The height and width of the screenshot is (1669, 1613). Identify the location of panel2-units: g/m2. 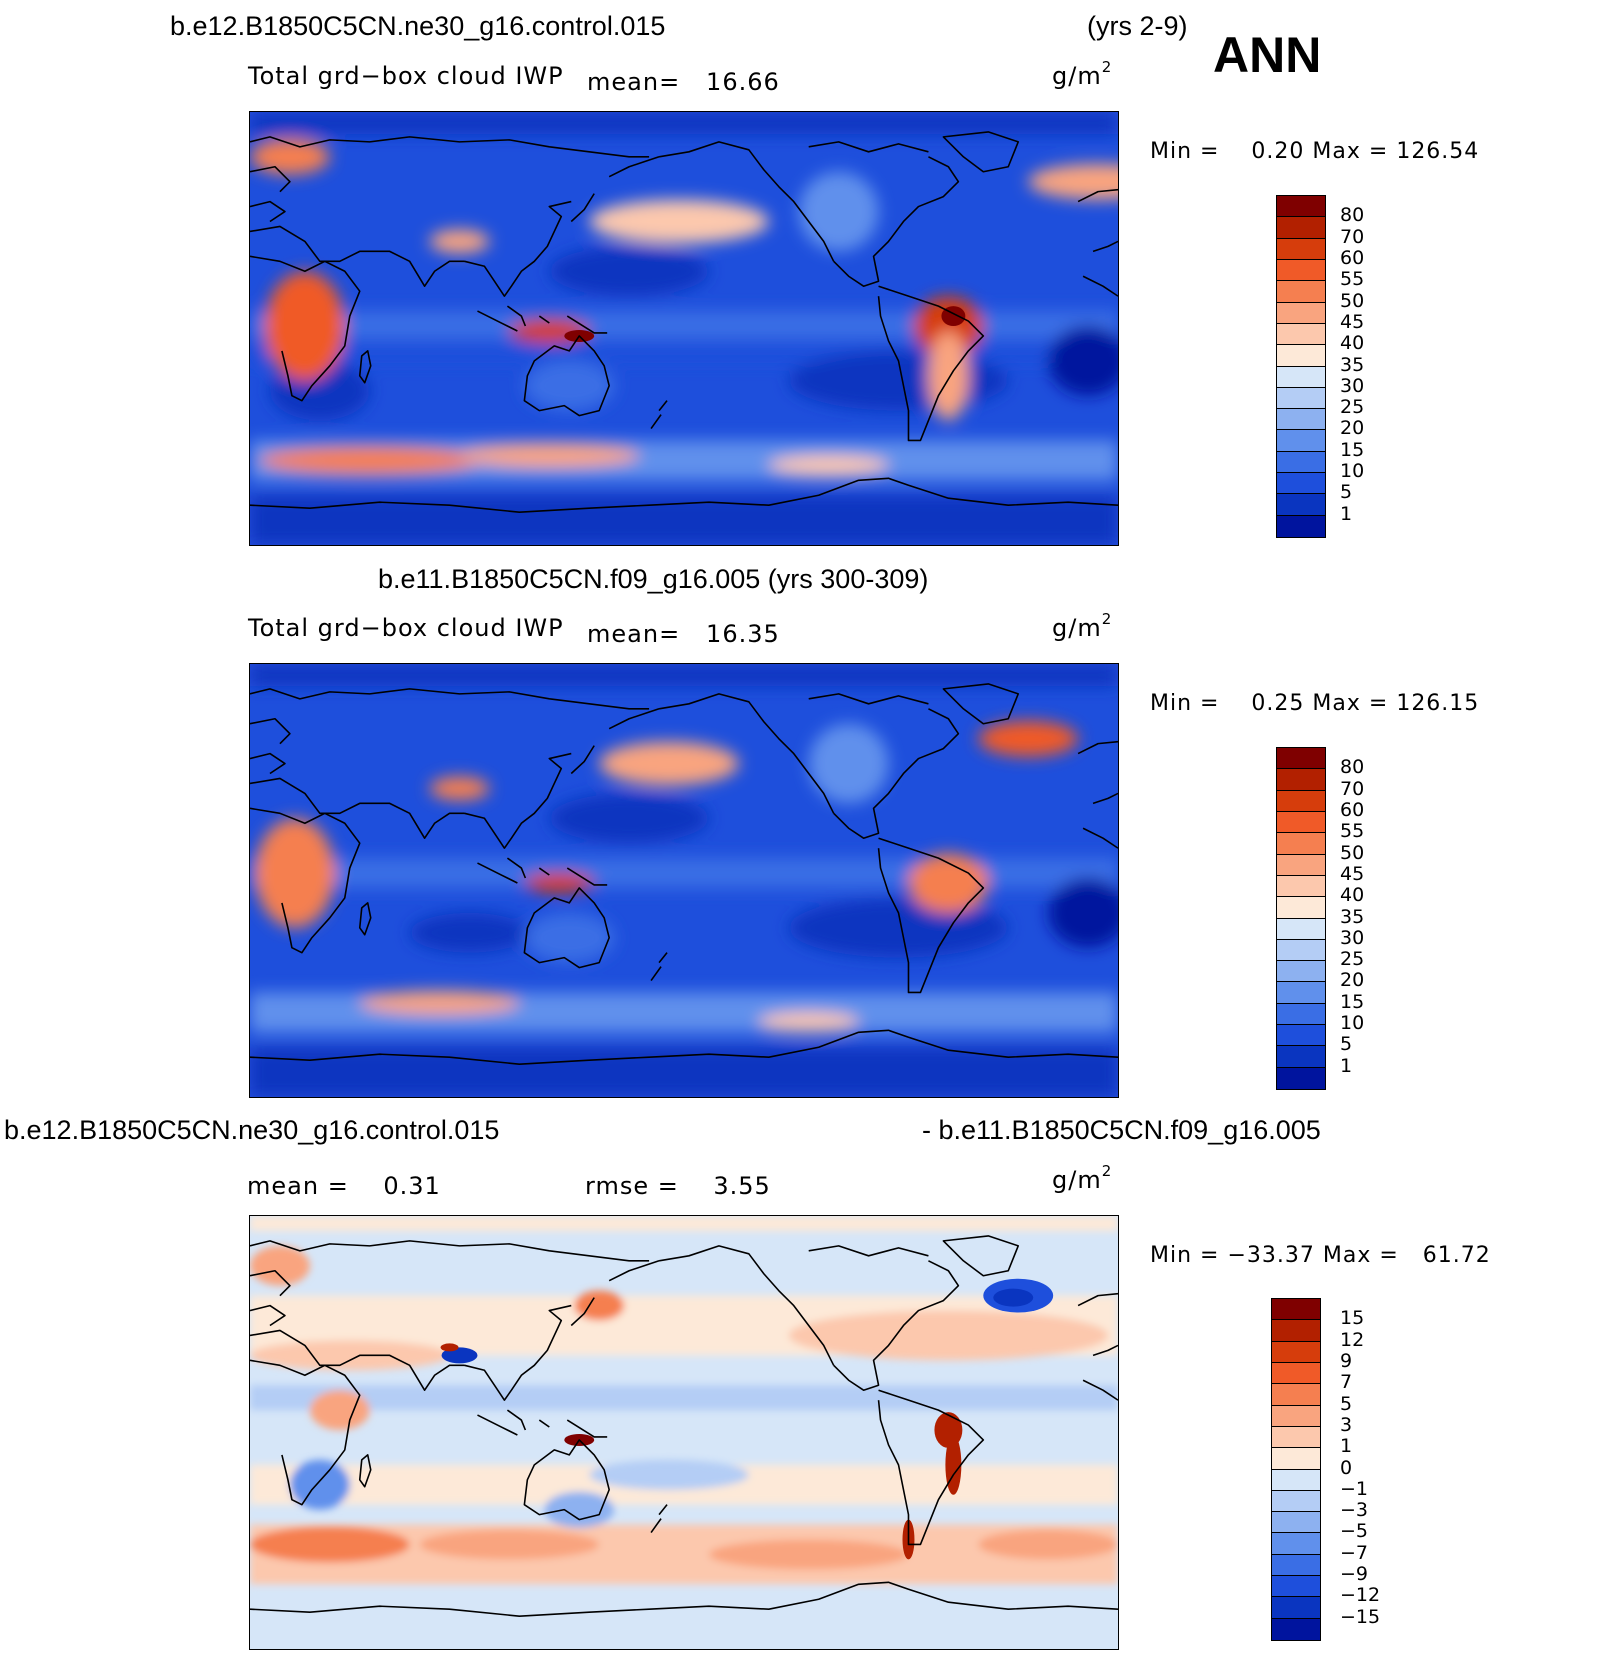
(1082, 626).